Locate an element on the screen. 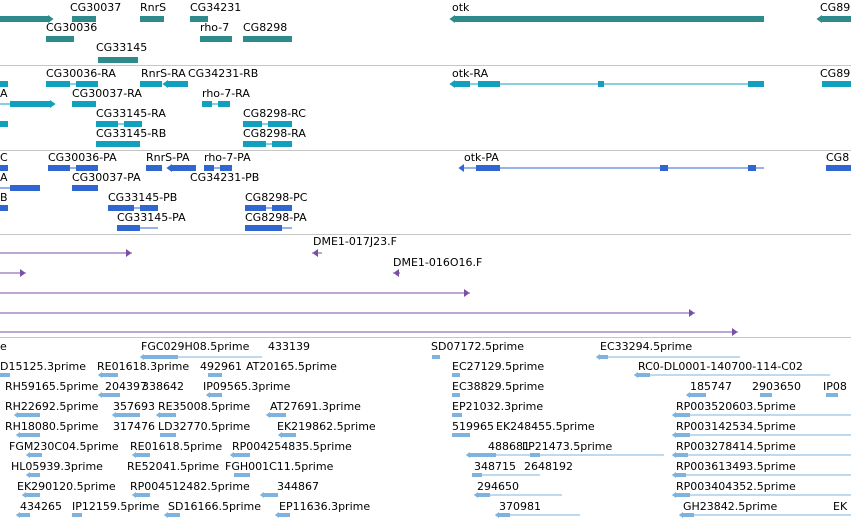 The height and width of the screenshot is (522, 851). ests-label: SD07172.5prime is located at coordinates (477, 346).